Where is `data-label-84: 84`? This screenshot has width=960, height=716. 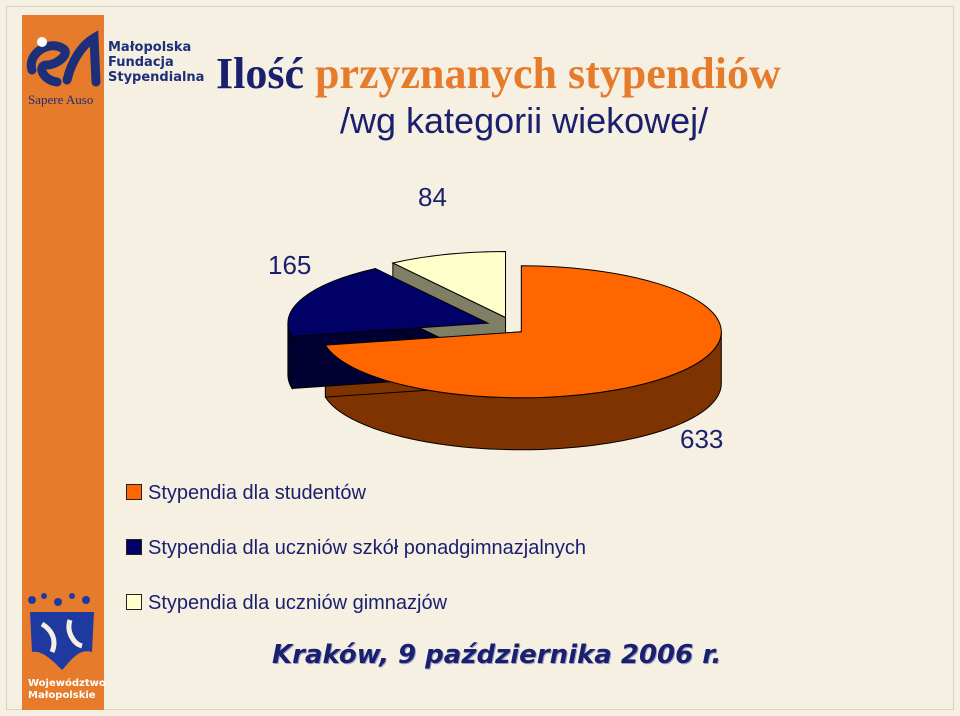 data-label-84: 84 is located at coordinates (432, 197).